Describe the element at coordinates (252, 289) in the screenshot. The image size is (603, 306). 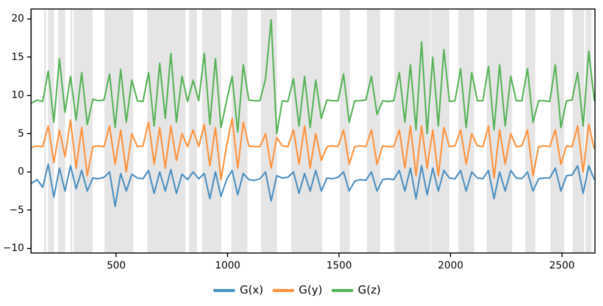
I see `legend-label: G(x)` at that location.